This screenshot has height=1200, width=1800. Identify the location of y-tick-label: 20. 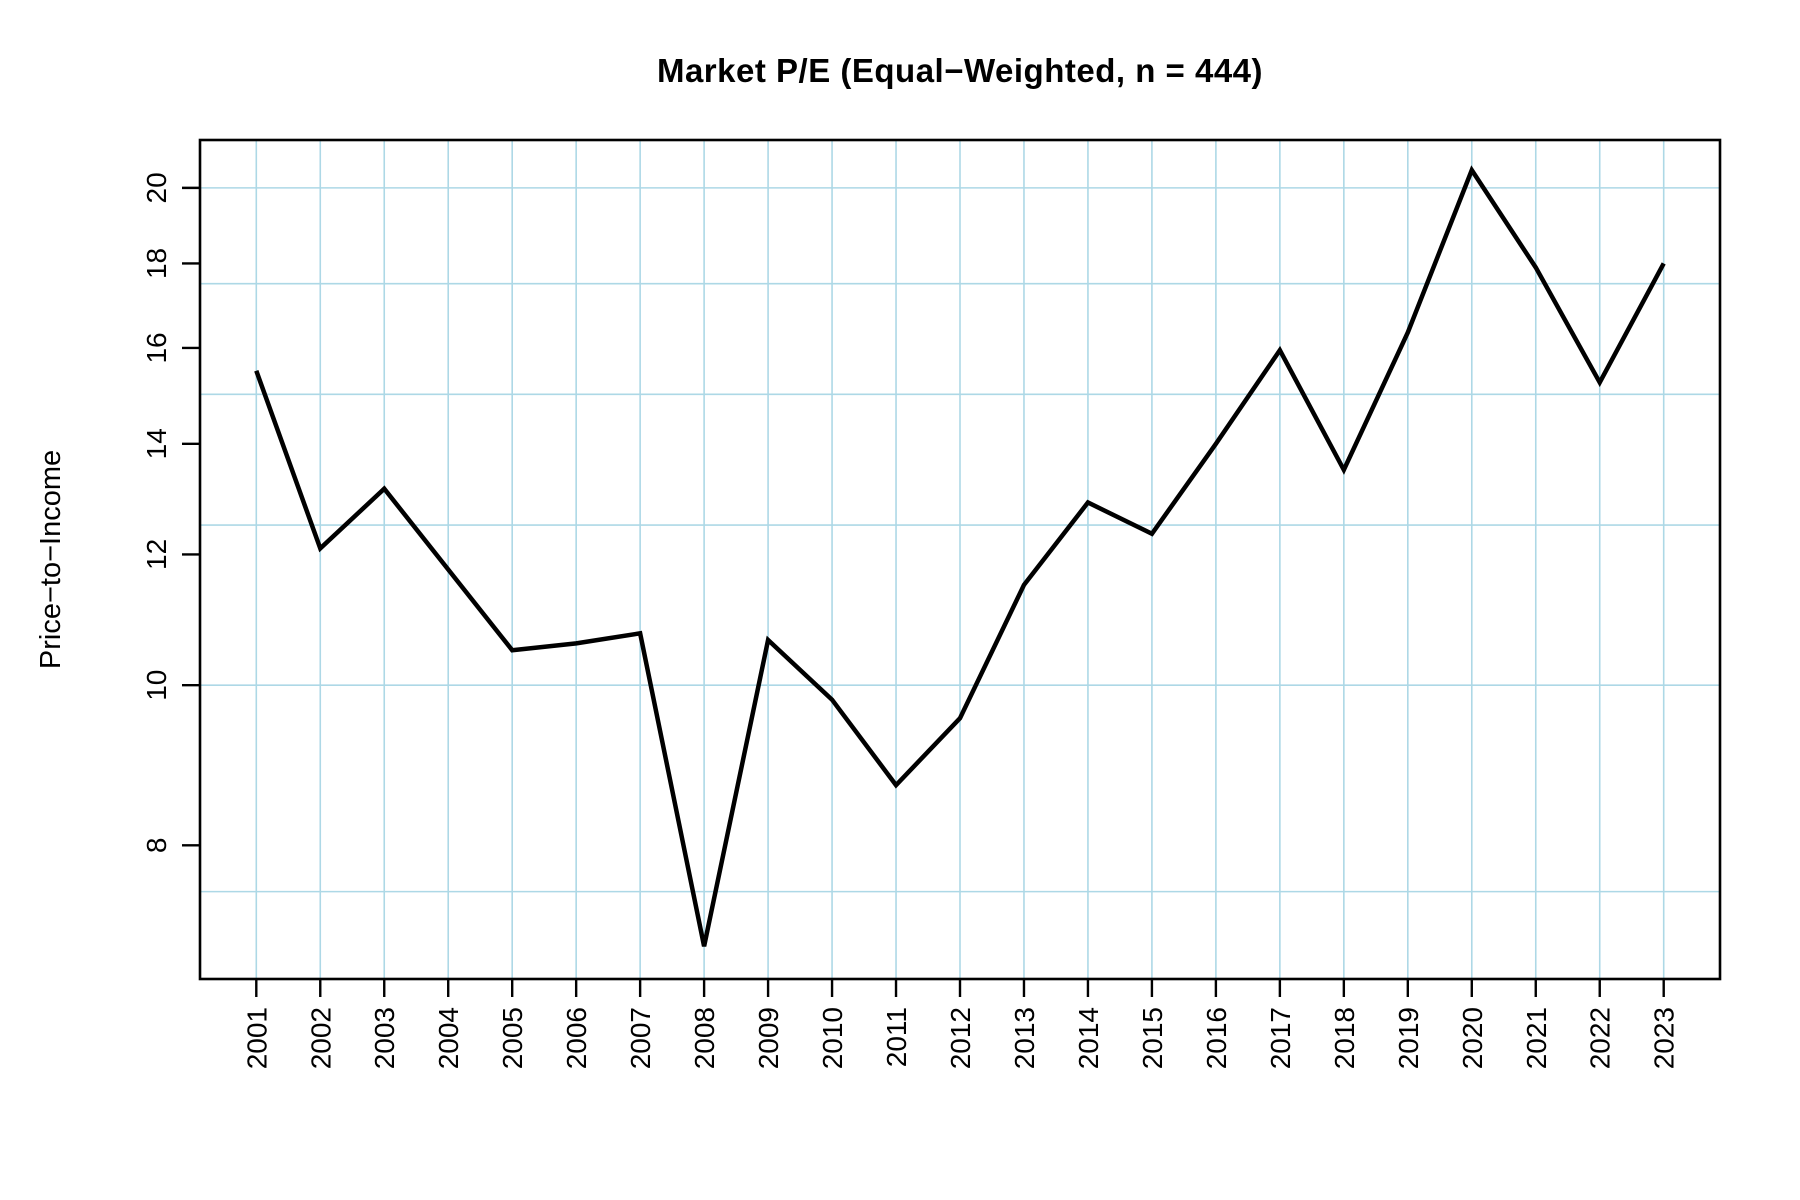
(156, 187).